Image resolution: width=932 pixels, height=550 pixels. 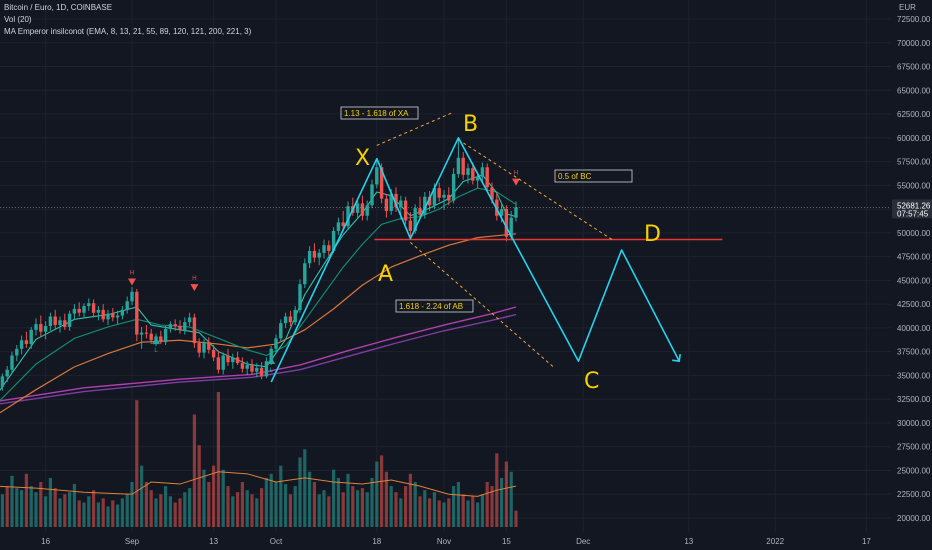 What do you see at coordinates (914, 205) in the screenshot?
I see `last-price-value: 52681.26` at bounding box center [914, 205].